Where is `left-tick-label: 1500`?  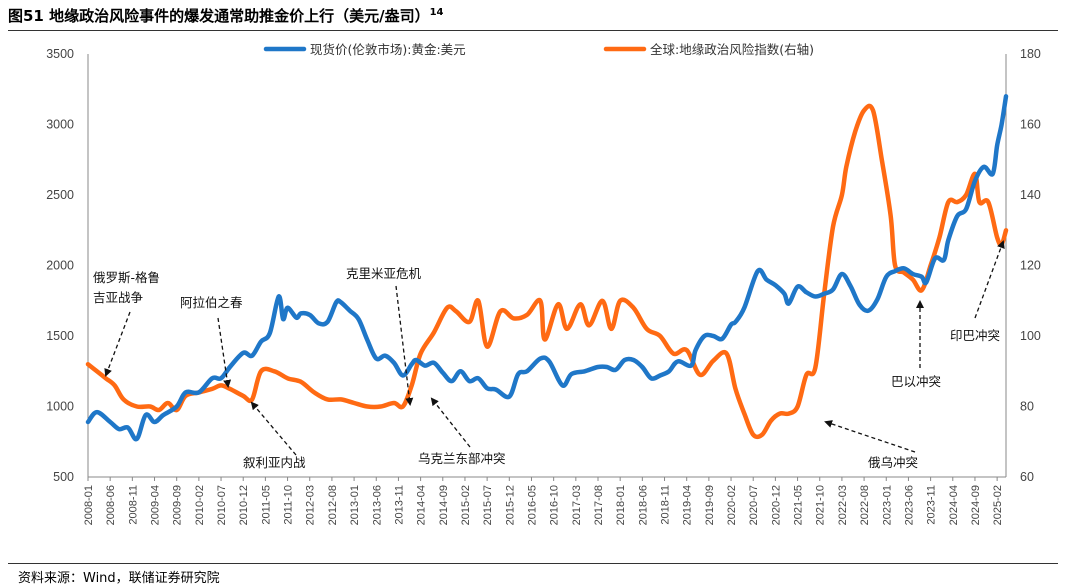
left-tick-label: 1500 is located at coordinates (60, 336).